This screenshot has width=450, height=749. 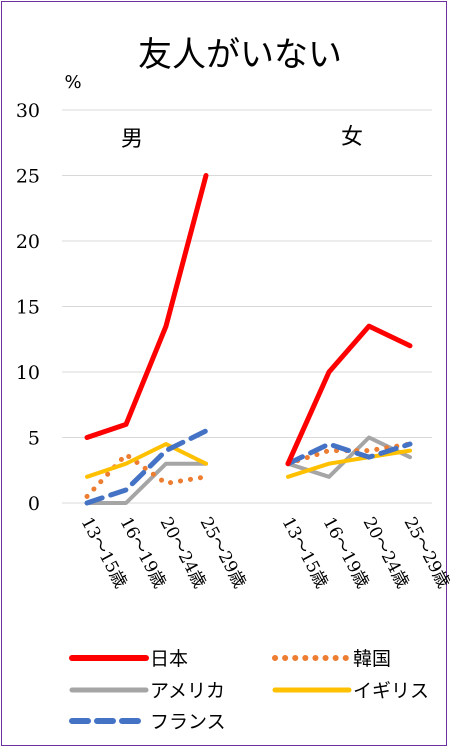 What do you see at coordinates (240, 55) in the screenshot?
I see `chart-title: 友人がいない` at bounding box center [240, 55].